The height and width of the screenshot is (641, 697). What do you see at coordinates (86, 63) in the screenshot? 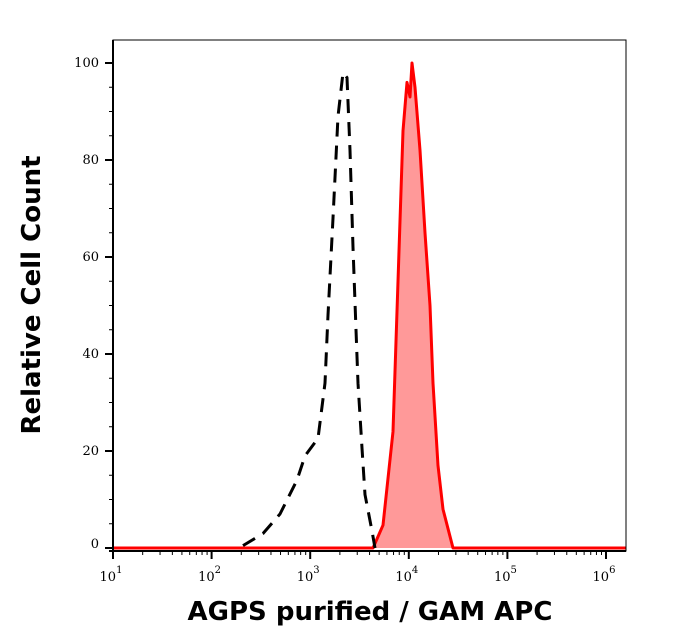
I see `y-tick-label: 100` at bounding box center [86, 63].